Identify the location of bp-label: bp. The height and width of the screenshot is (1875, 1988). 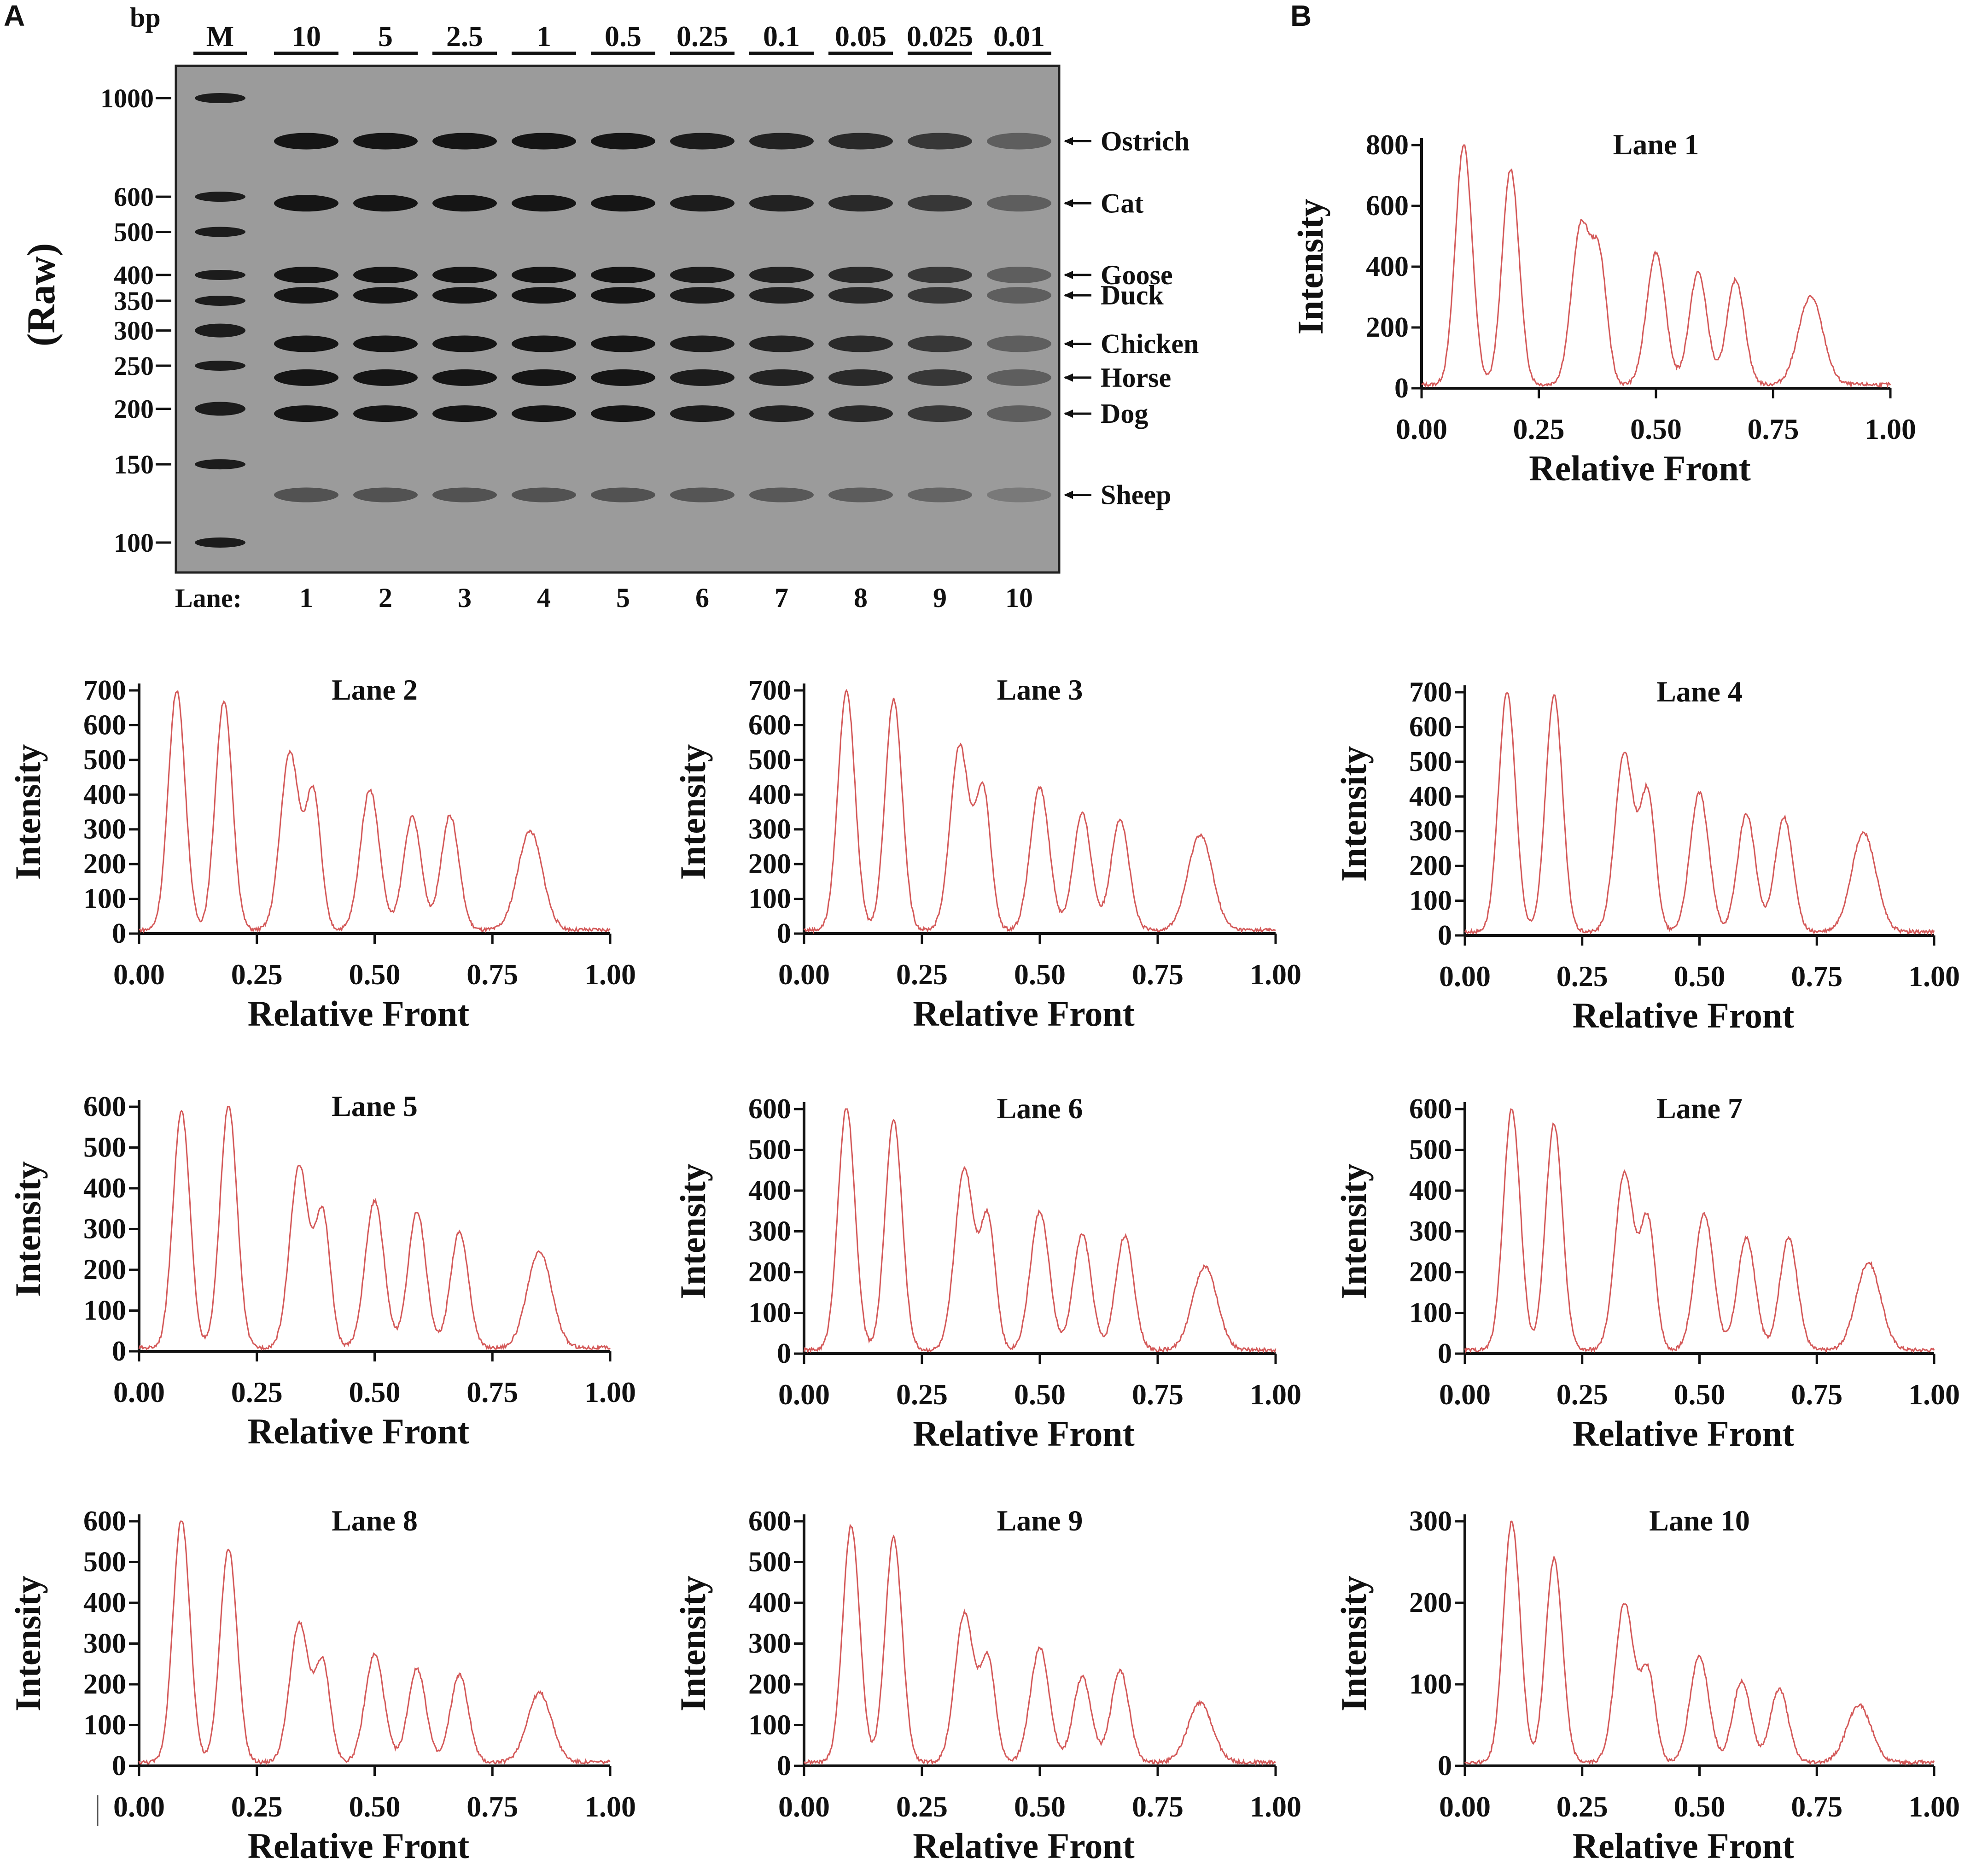
(145, 17).